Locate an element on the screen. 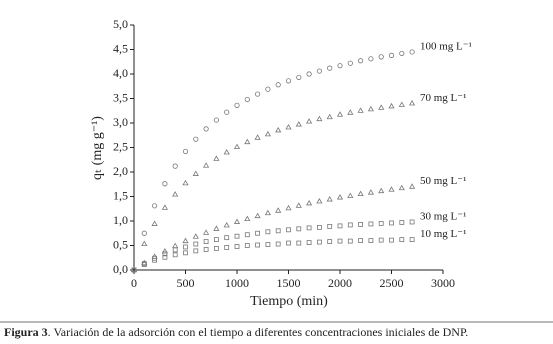 This screenshot has height=344, width=553. x-tick-label: 2500 is located at coordinates (392, 283).